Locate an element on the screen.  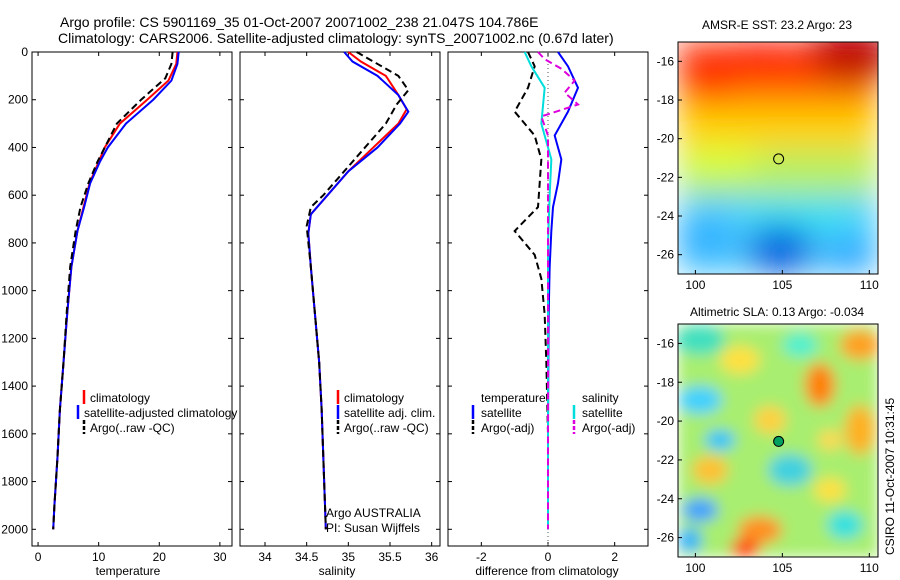
y-tick-label: 1000 is located at coordinates (14, 291).